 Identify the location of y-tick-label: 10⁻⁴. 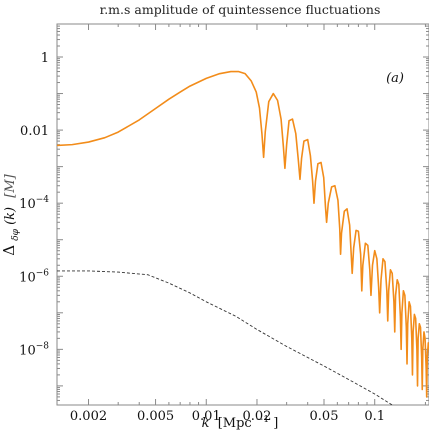
(34, 203).